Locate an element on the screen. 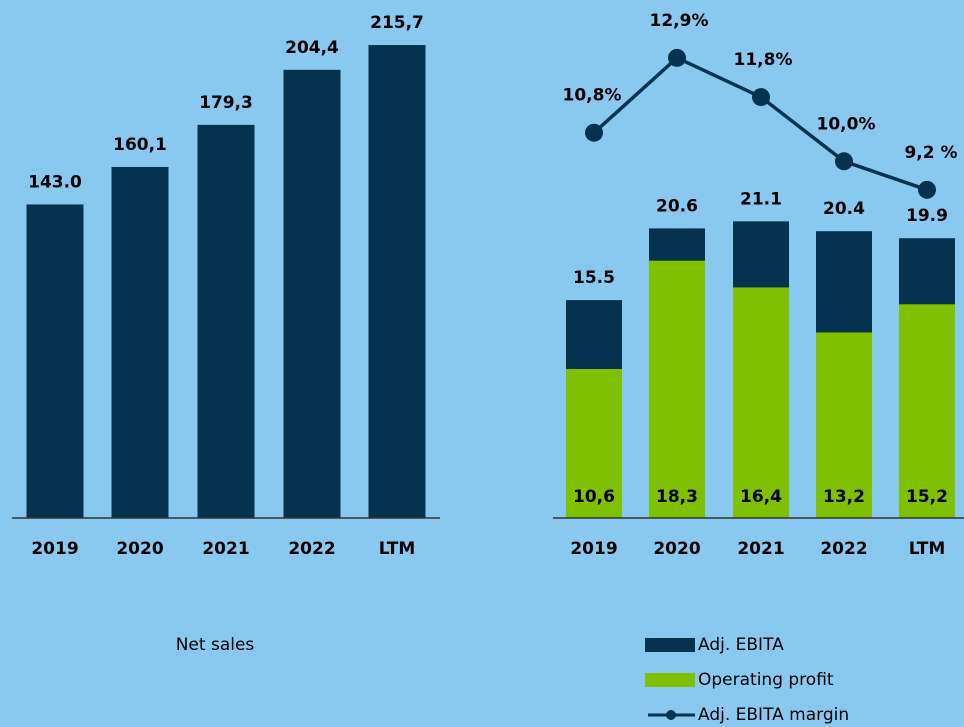 The image size is (964, 727). data-label: 20.6 is located at coordinates (677, 206).